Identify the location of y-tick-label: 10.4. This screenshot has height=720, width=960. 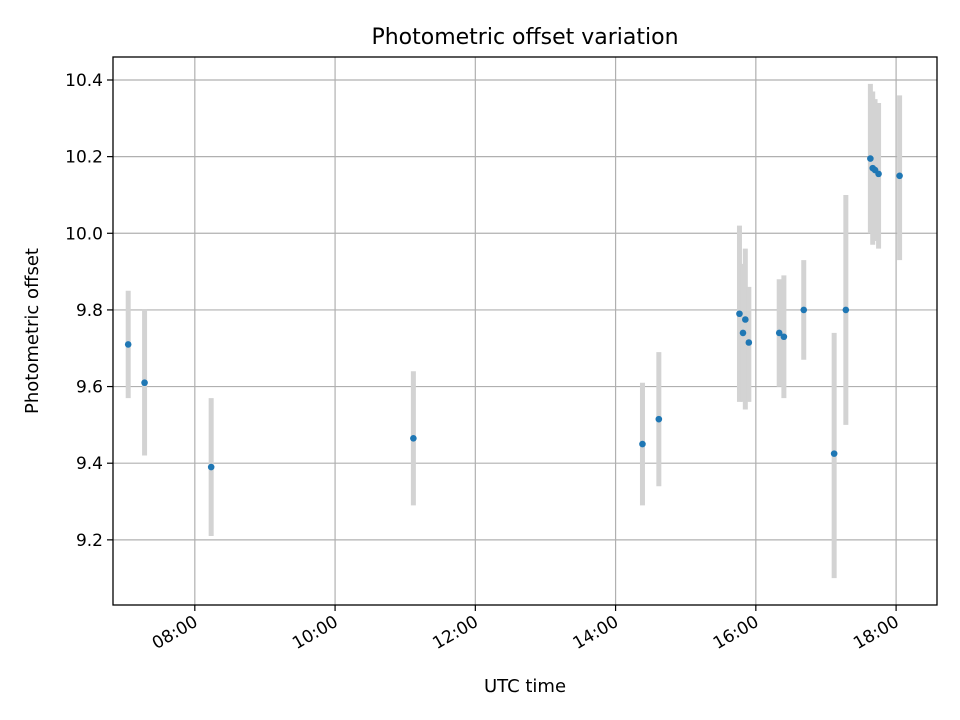
(84, 81).